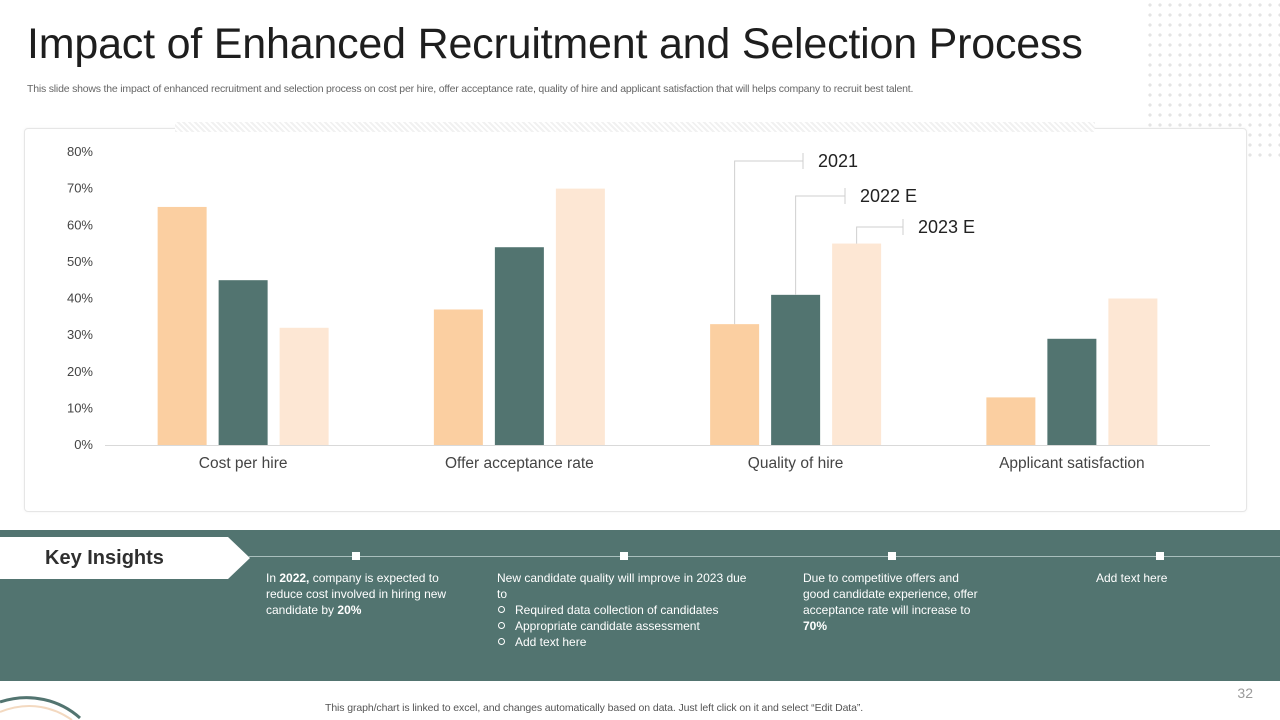 This screenshot has width=1280, height=720. What do you see at coordinates (80, 407) in the screenshot?
I see `y-tick-label: 10%` at bounding box center [80, 407].